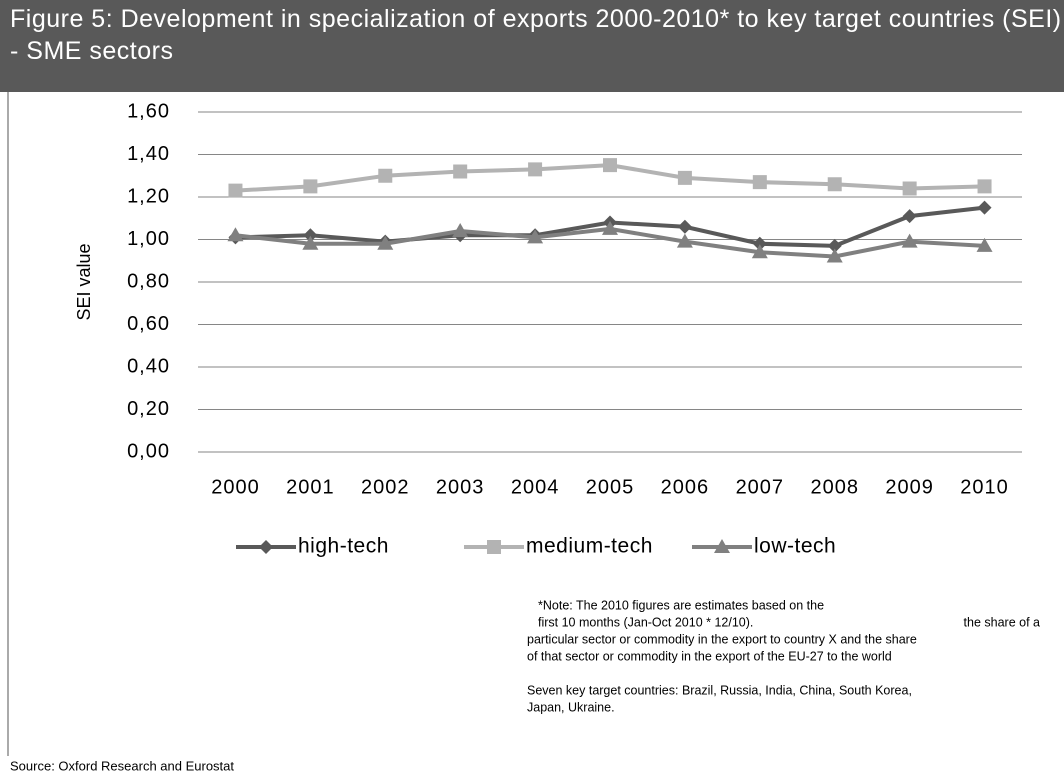 This screenshot has height=781, width=1064. Describe the element at coordinates (148, 154) in the screenshot. I see `y-tick-label: 1,40` at that location.